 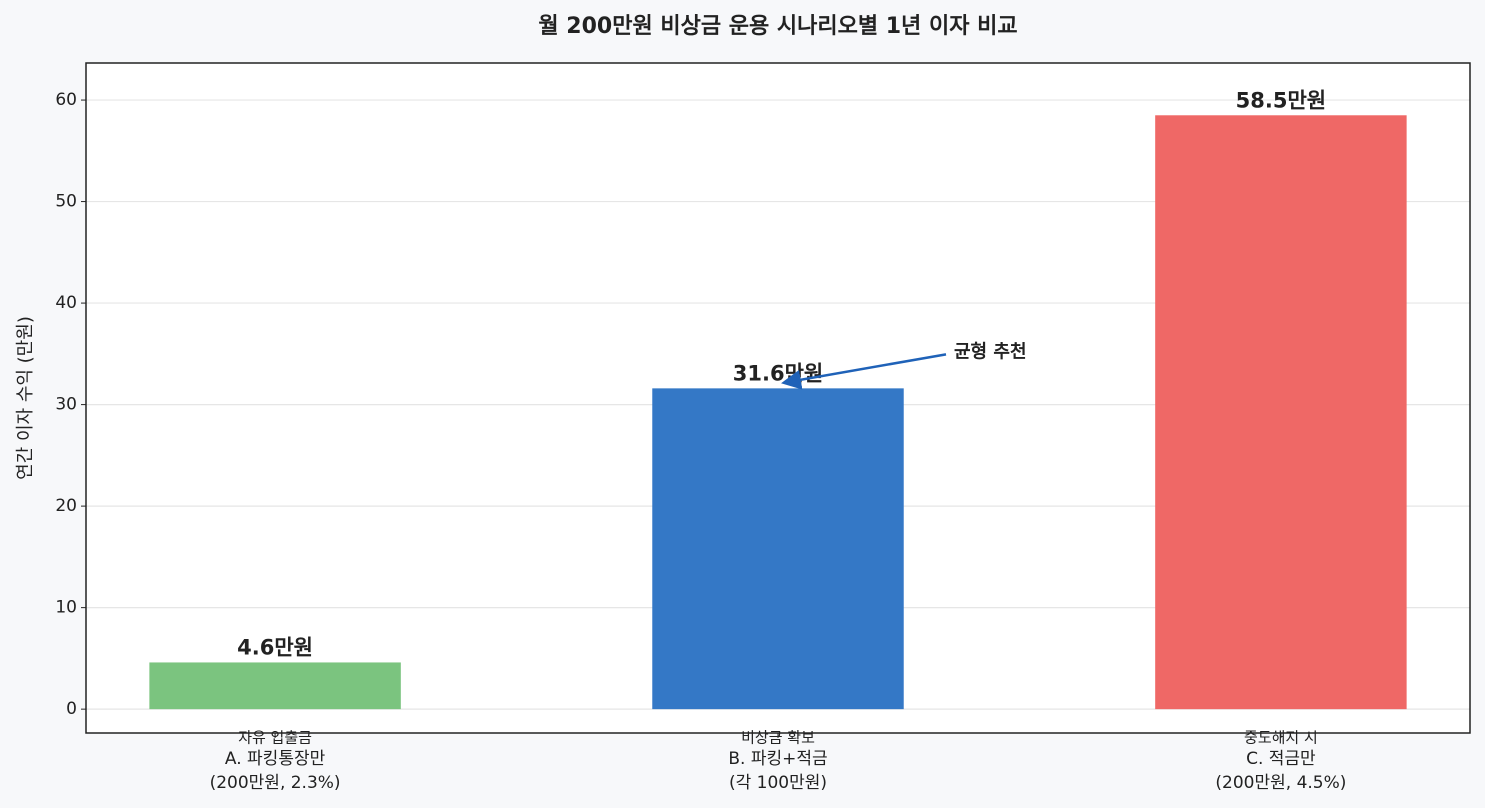 What do you see at coordinates (25, 398) in the screenshot?
I see `y-axis-label: 연간 이자 수익 (만원)` at bounding box center [25, 398].